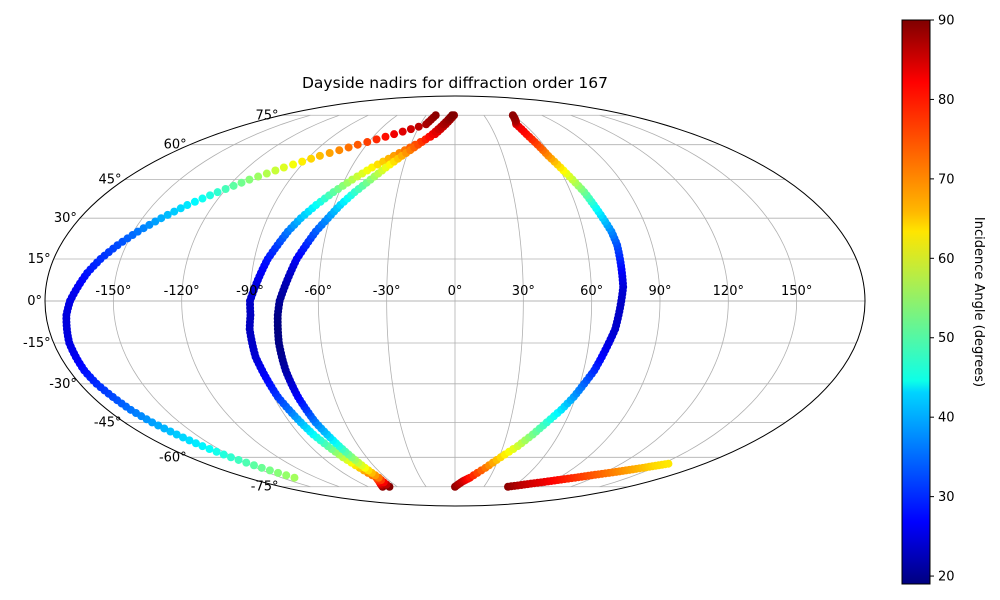 This screenshot has height=600, width=1000. I want to click on latitude-tick-label: -60°, so click(173, 457).